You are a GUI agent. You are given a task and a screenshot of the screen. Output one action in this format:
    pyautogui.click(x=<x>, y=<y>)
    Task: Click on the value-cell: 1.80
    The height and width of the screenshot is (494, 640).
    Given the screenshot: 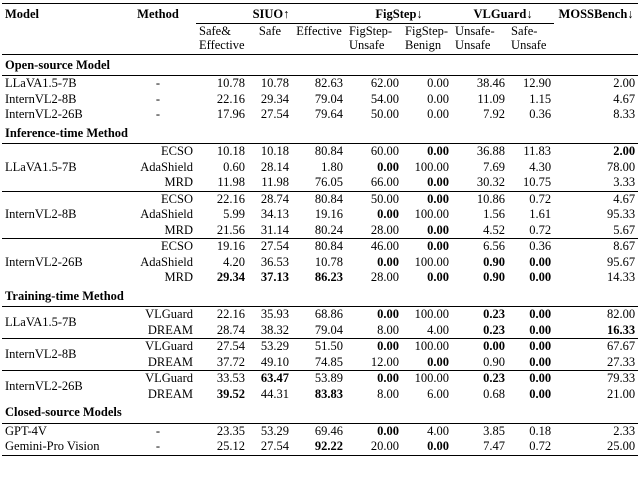 What is the action you would take?
    pyautogui.click(x=332, y=166)
    